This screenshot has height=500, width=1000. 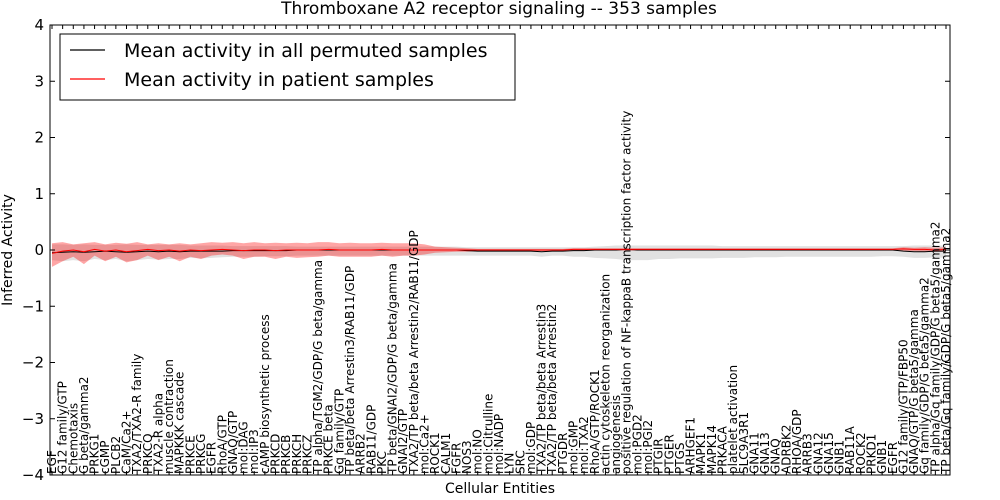 What do you see at coordinates (33, 419) in the screenshot?
I see `y-tick-label: −3` at bounding box center [33, 419].